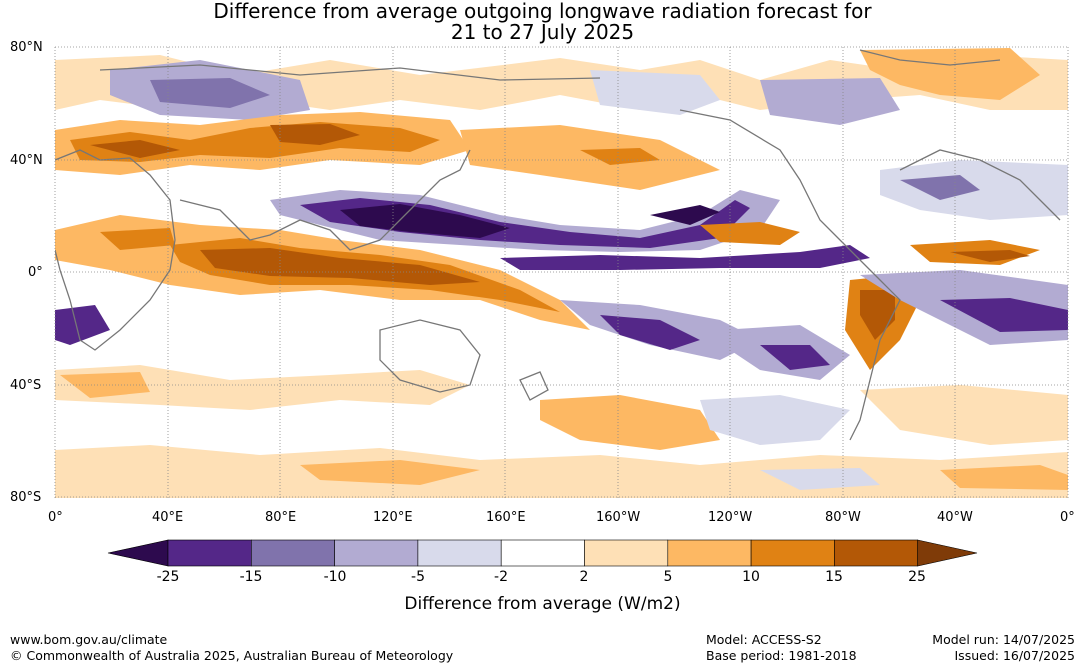 The image size is (1085, 667). I want to click on lat-label-80n: 80°N, so click(26, 47).